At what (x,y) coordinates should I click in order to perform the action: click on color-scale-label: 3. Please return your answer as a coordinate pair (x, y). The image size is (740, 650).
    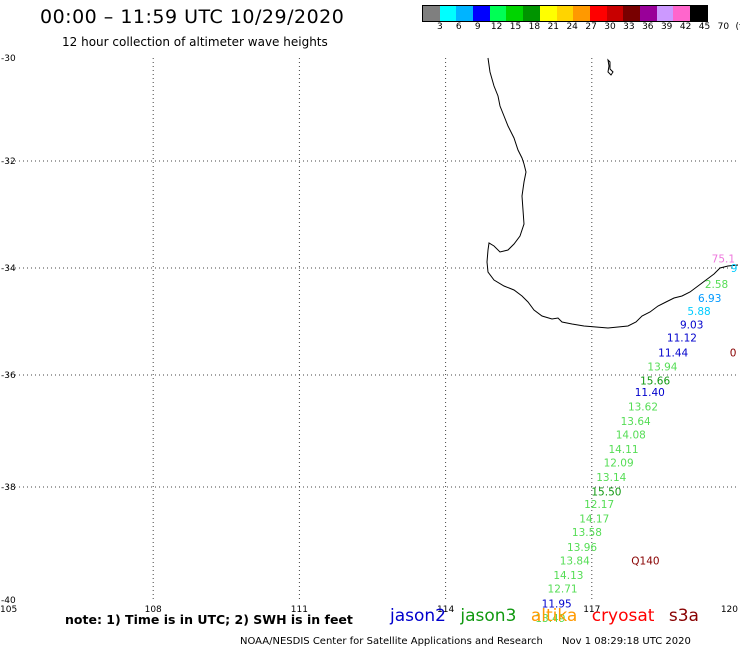
    Looking at the image, I should click on (440, 27).